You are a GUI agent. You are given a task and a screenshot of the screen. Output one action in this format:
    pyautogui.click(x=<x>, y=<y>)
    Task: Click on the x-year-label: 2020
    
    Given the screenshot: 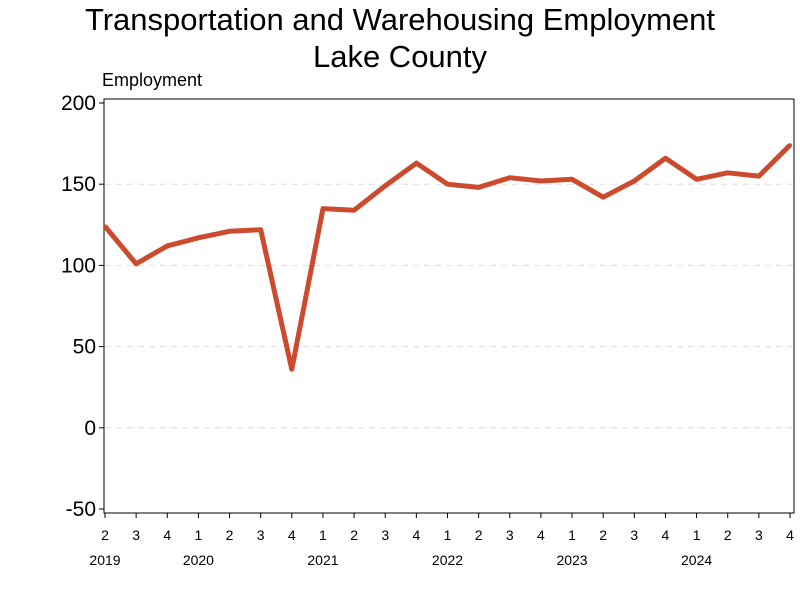 What is the action you would take?
    pyautogui.click(x=198, y=560)
    